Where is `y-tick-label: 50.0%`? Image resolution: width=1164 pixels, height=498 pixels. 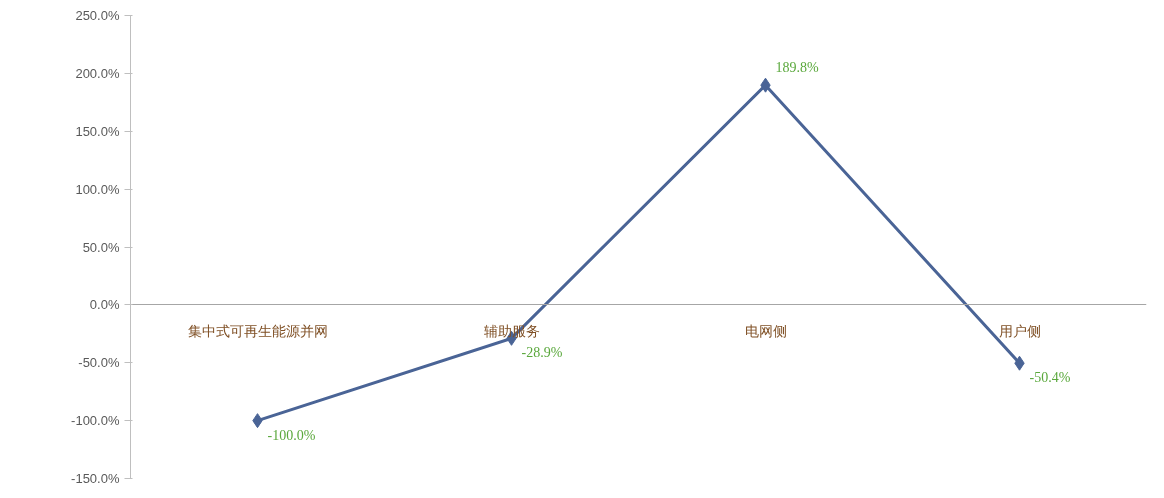
y-tick-label: 50.0% is located at coordinates (101, 247).